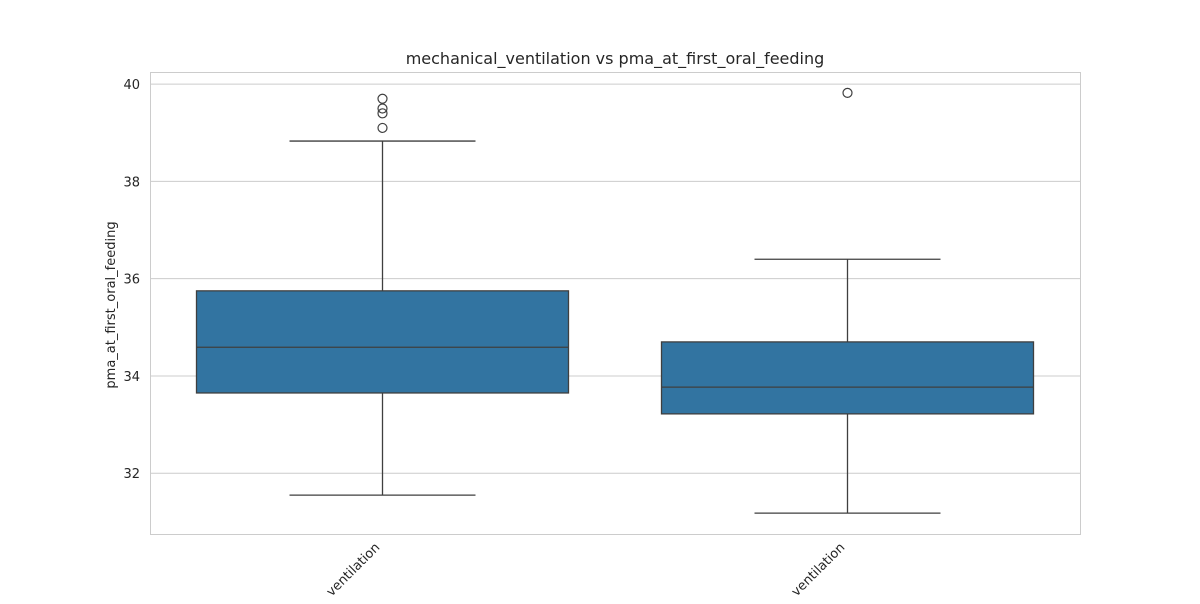 The width and height of the screenshot is (1200, 604). What do you see at coordinates (131, 280) in the screenshot?
I see `y-tick-label: 36` at bounding box center [131, 280].